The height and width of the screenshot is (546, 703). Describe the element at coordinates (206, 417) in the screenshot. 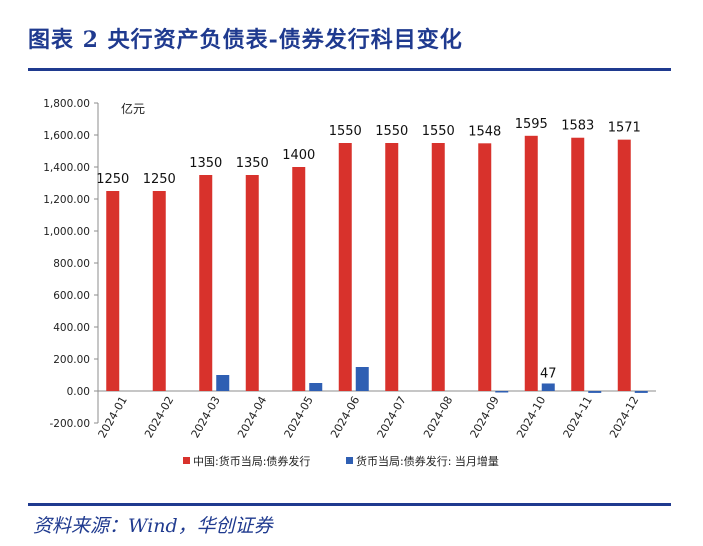

I see `x-tick-label: 2024-03` at that location.